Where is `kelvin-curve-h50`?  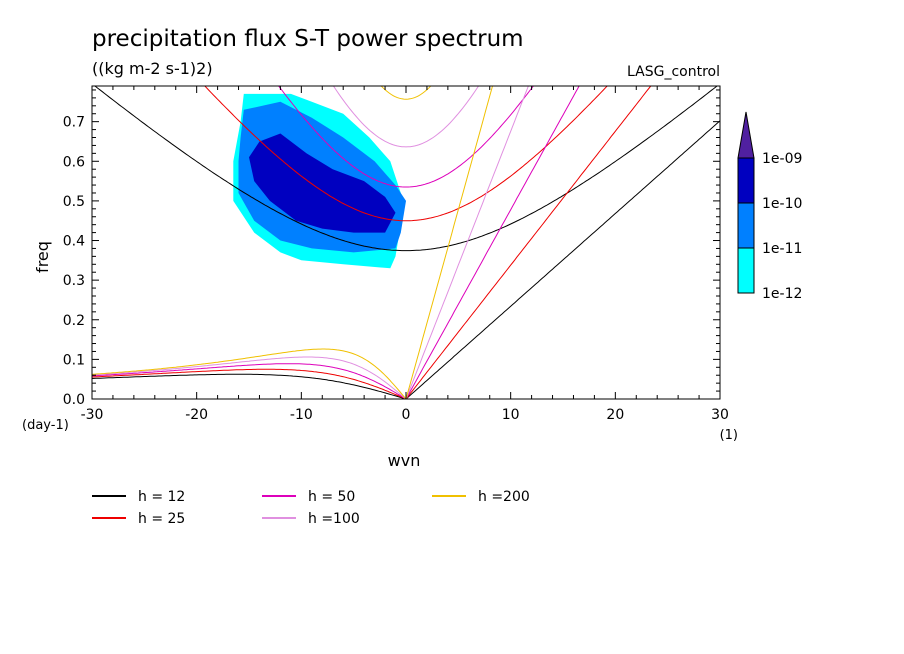
kelvin-curve-h50 is located at coordinates (492, 242).